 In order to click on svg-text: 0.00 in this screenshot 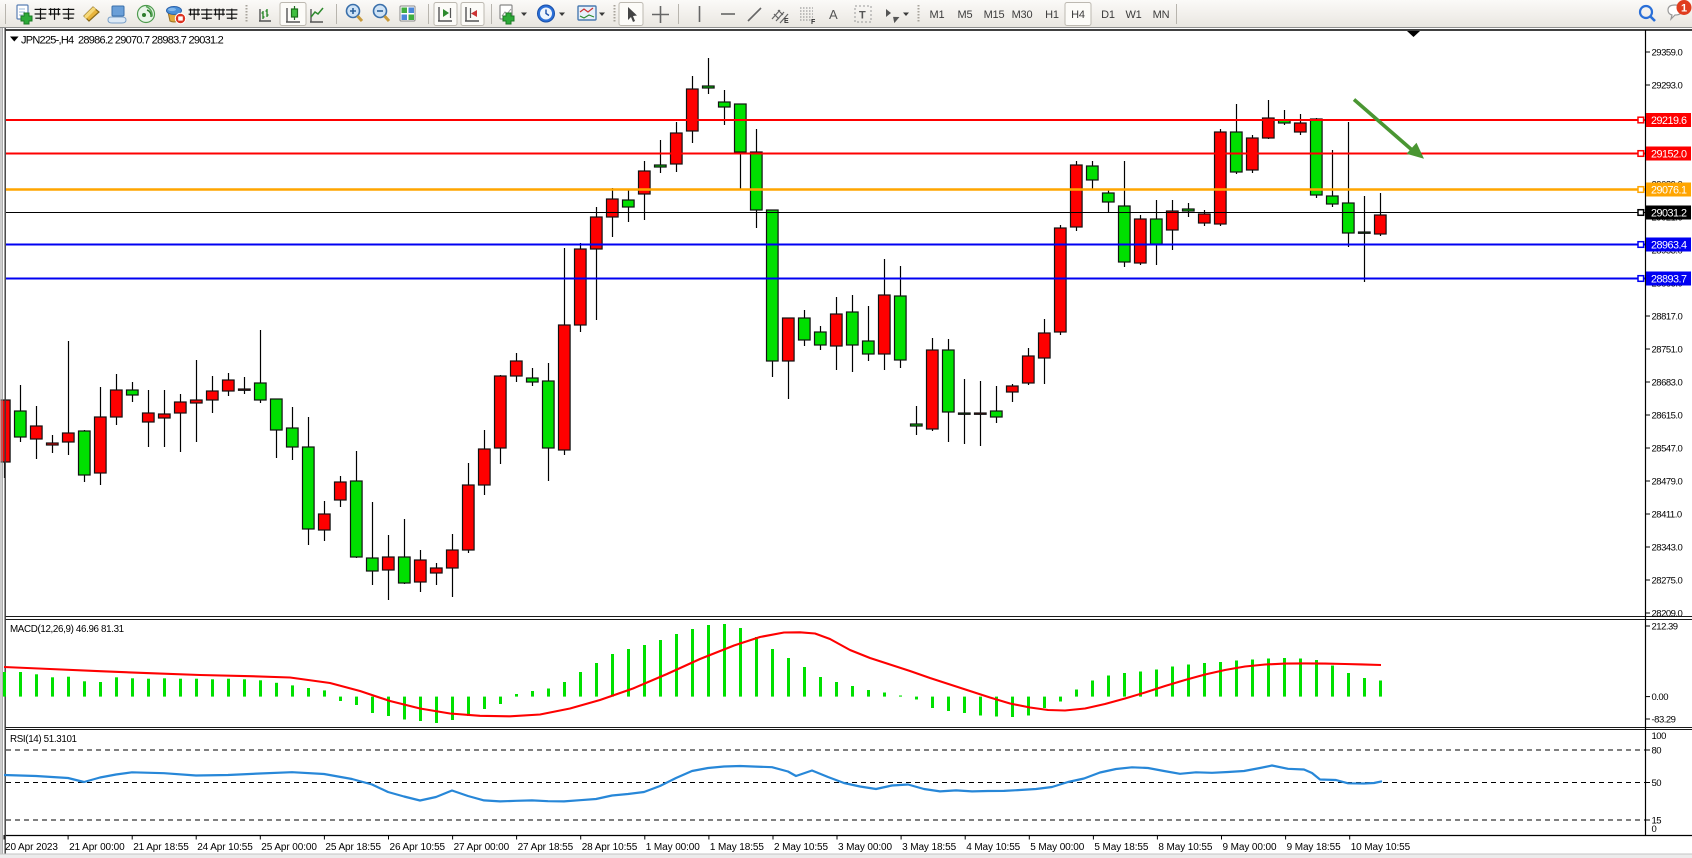, I will do `click(1660, 697)`.